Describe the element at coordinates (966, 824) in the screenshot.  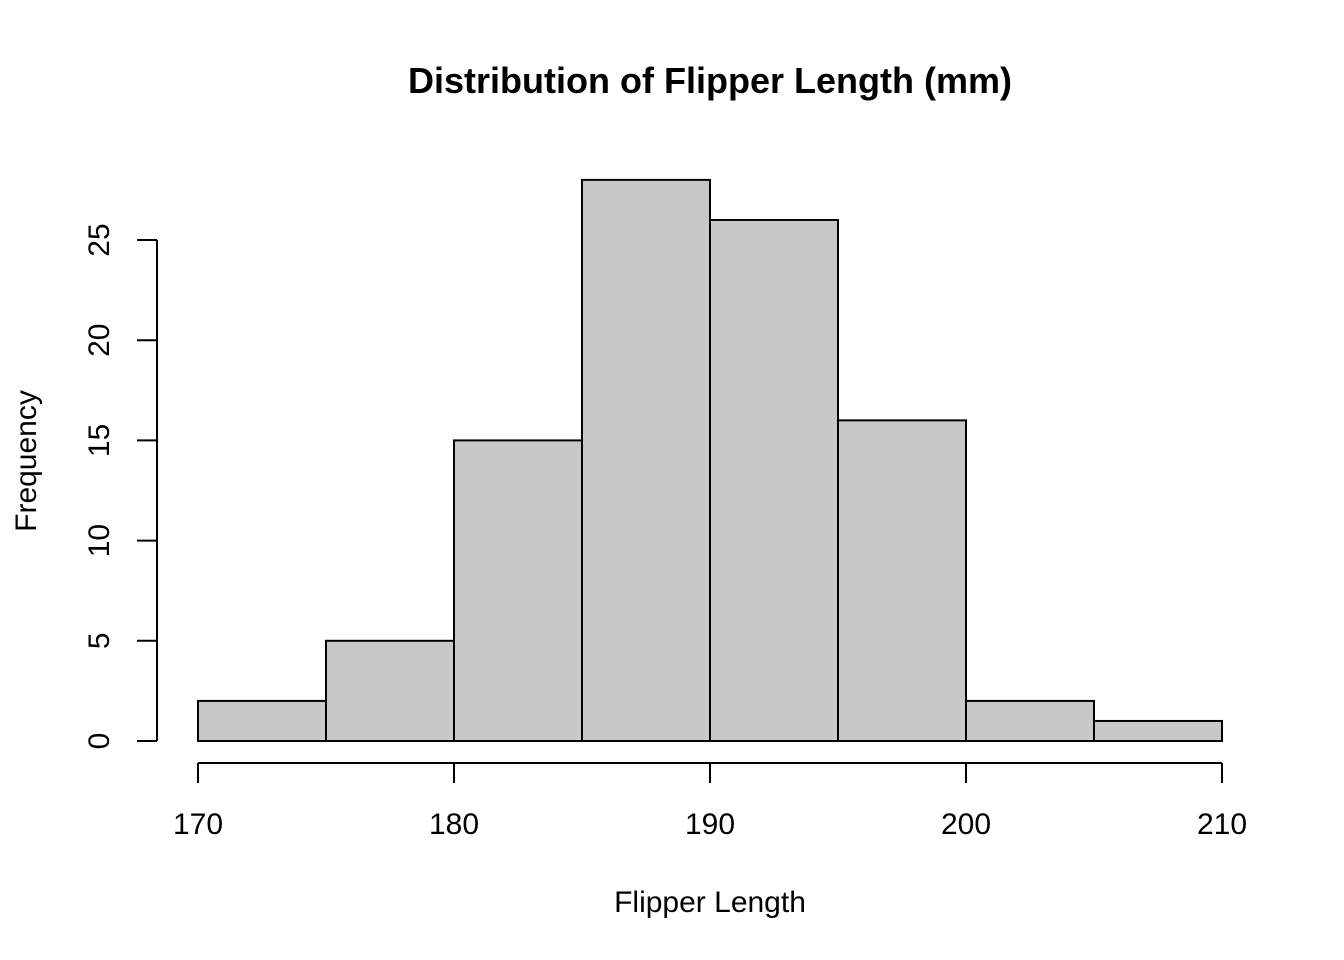
I see `x-tick-label-200: 200` at that location.